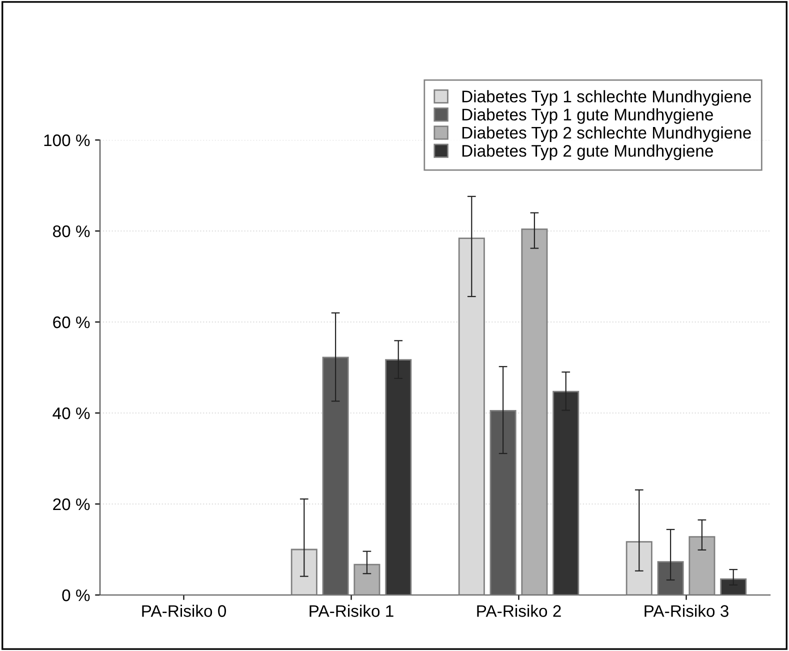  Describe the element at coordinates (606, 98) in the screenshot. I see `legend-label: Diabetes Typ 1 schlechte Mundhygiene` at that location.